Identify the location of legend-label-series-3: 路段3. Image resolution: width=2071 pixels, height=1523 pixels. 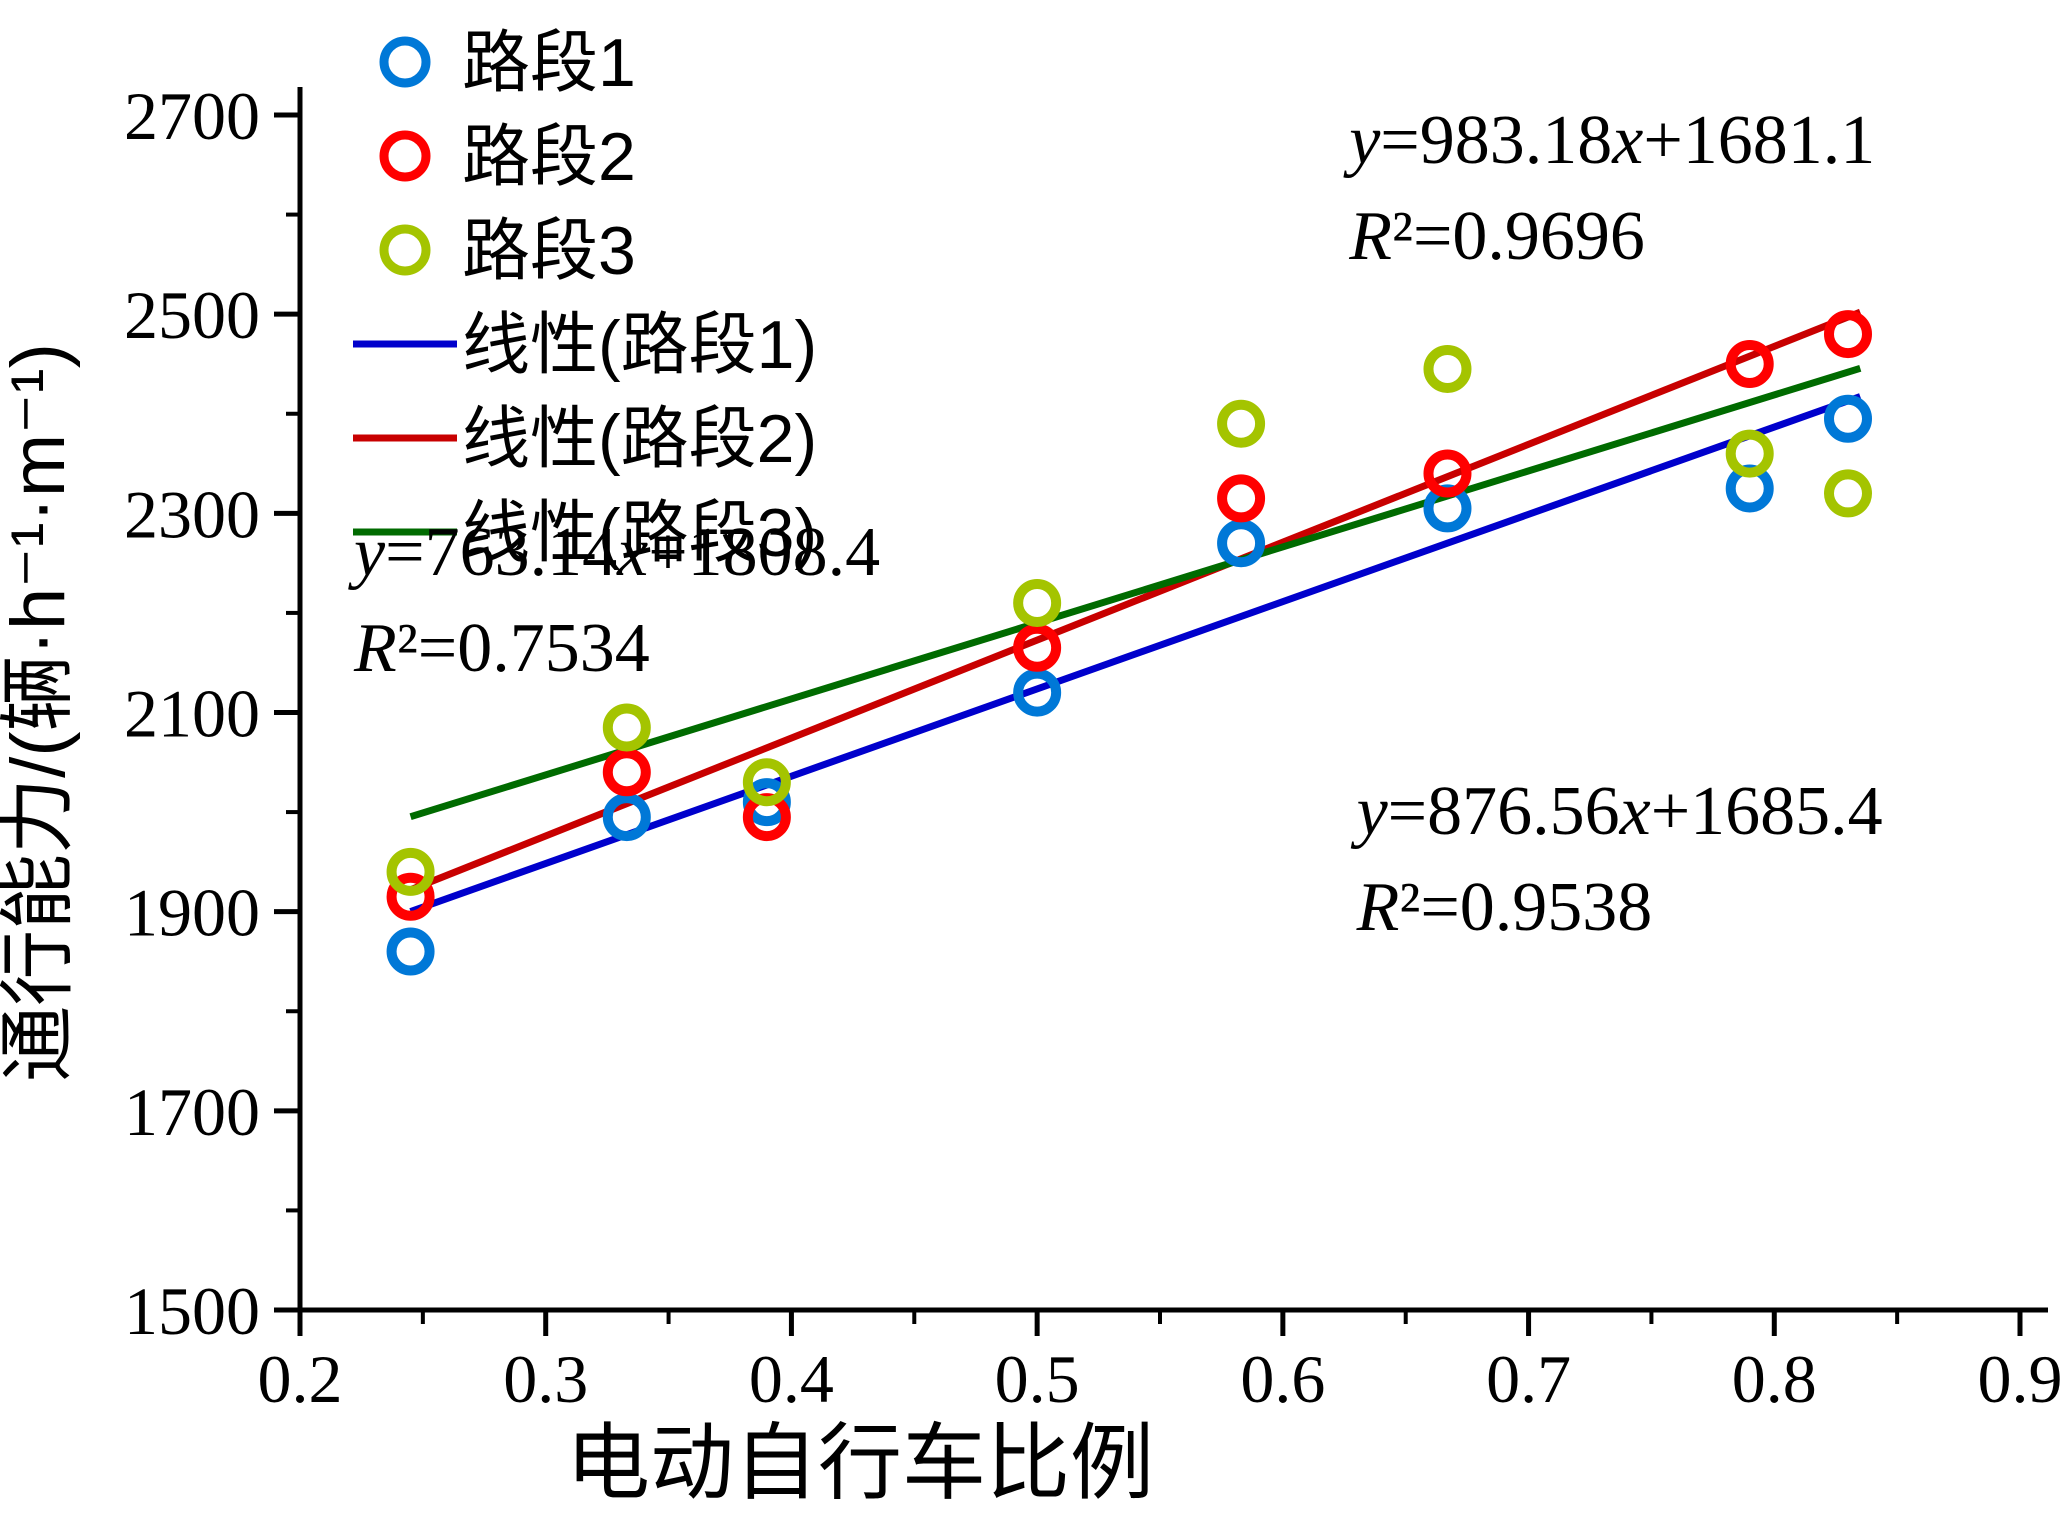
(549, 251).